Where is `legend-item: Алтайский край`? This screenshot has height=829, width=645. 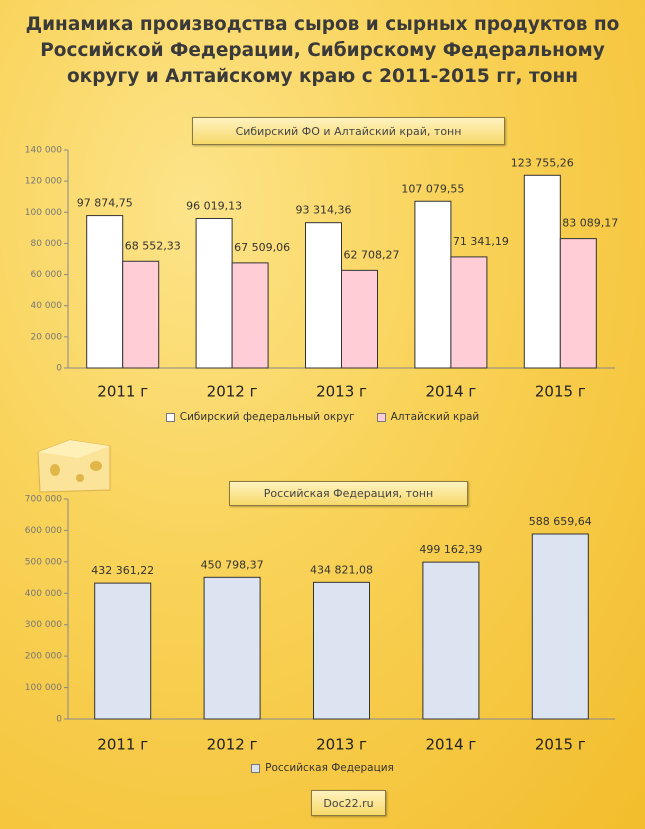
legend-item: Алтайский край is located at coordinates (428, 417).